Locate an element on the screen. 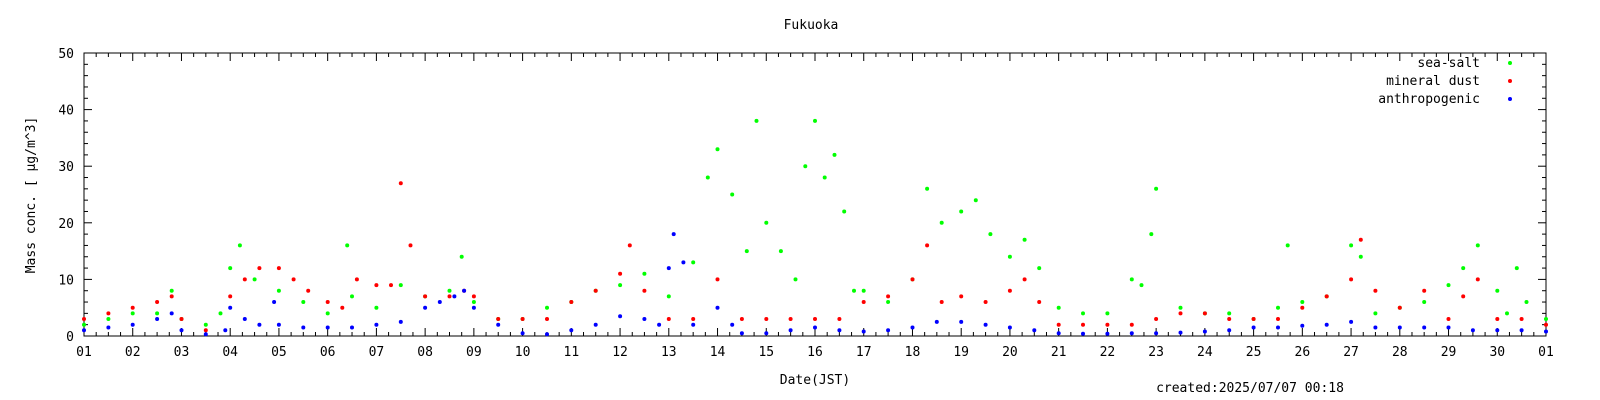 The width and height of the screenshot is (1600, 400). y-tick-label: 40 is located at coordinates (66, 111).